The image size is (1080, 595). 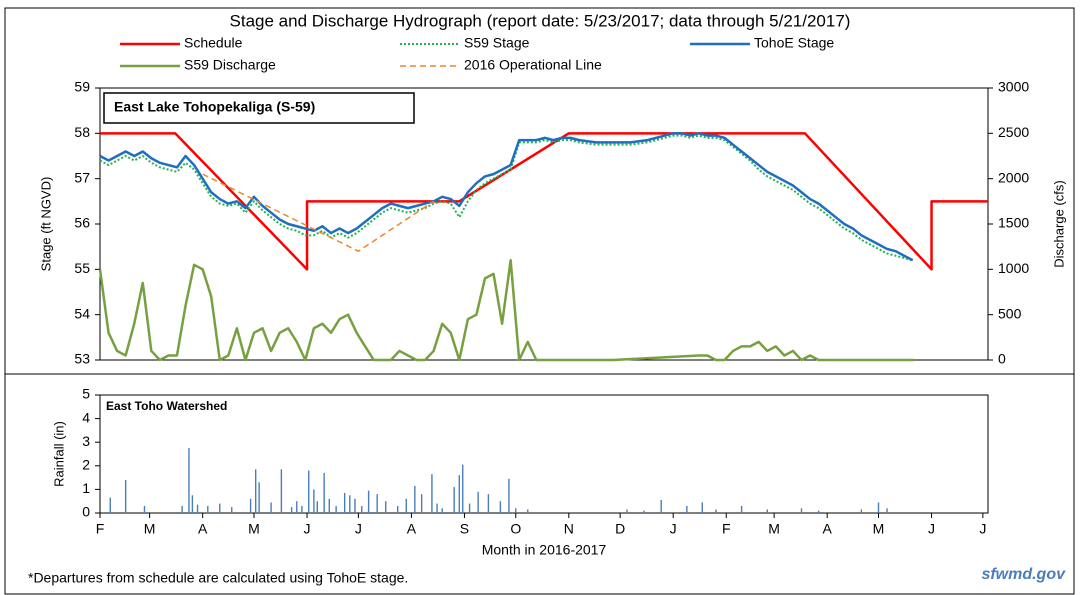 I want to click on legend-label: 2016 Operational Line, so click(x=533, y=65).